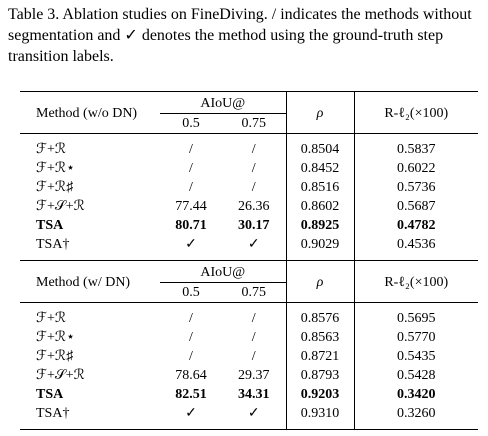  Describe the element at coordinates (415, 168) in the screenshot. I see `value-cell: 0.6022` at that location.